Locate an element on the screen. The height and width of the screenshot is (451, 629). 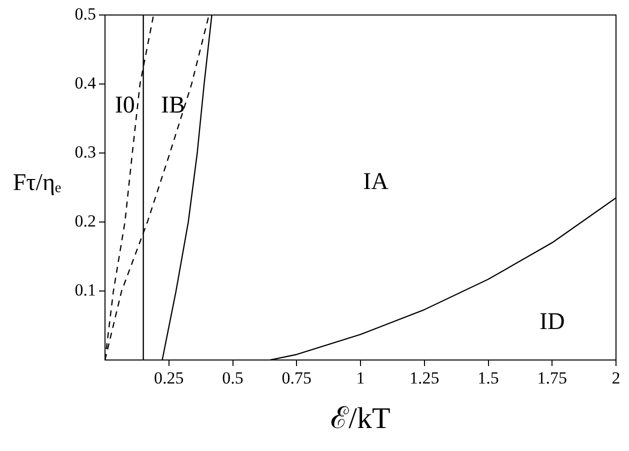
x-tick-label: 0.5 is located at coordinates (233, 378).